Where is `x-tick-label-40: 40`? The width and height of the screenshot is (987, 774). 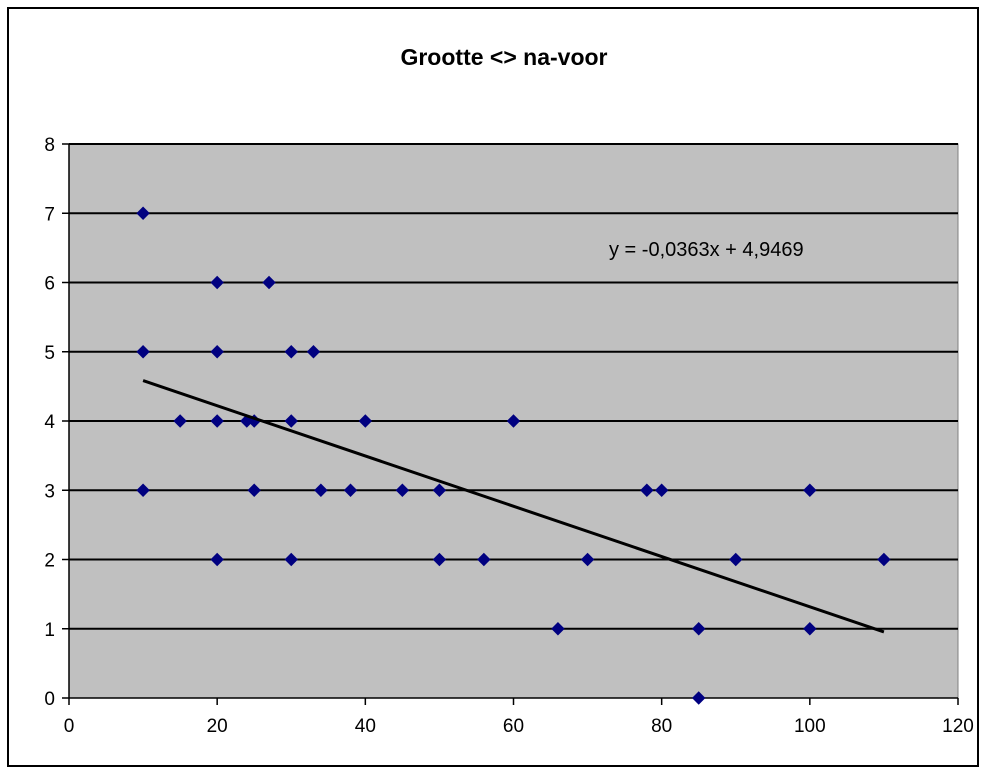
x-tick-label-40: 40 is located at coordinates (365, 726).